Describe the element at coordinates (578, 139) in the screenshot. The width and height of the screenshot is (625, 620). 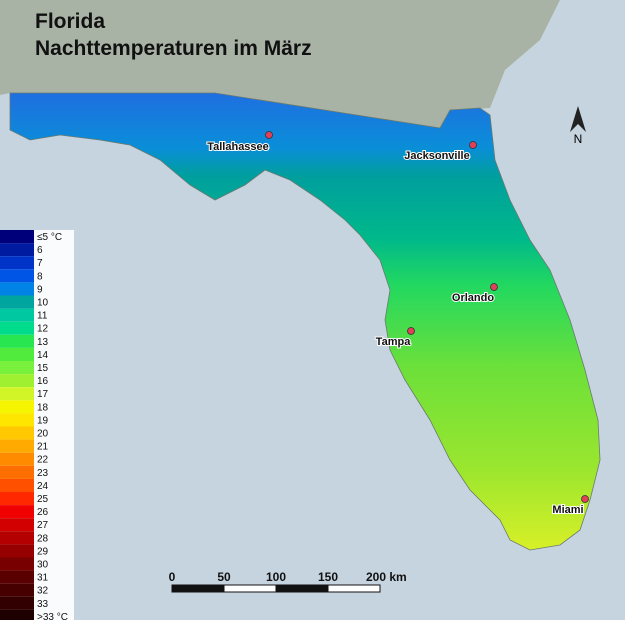
I see `north-label: N` at that location.